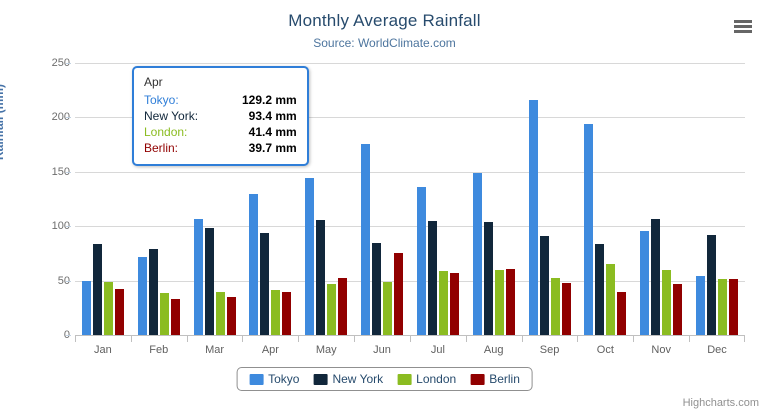 The image size is (769, 416). Describe the element at coordinates (605, 348) in the screenshot. I see `x-axis-category: Oct` at that location.